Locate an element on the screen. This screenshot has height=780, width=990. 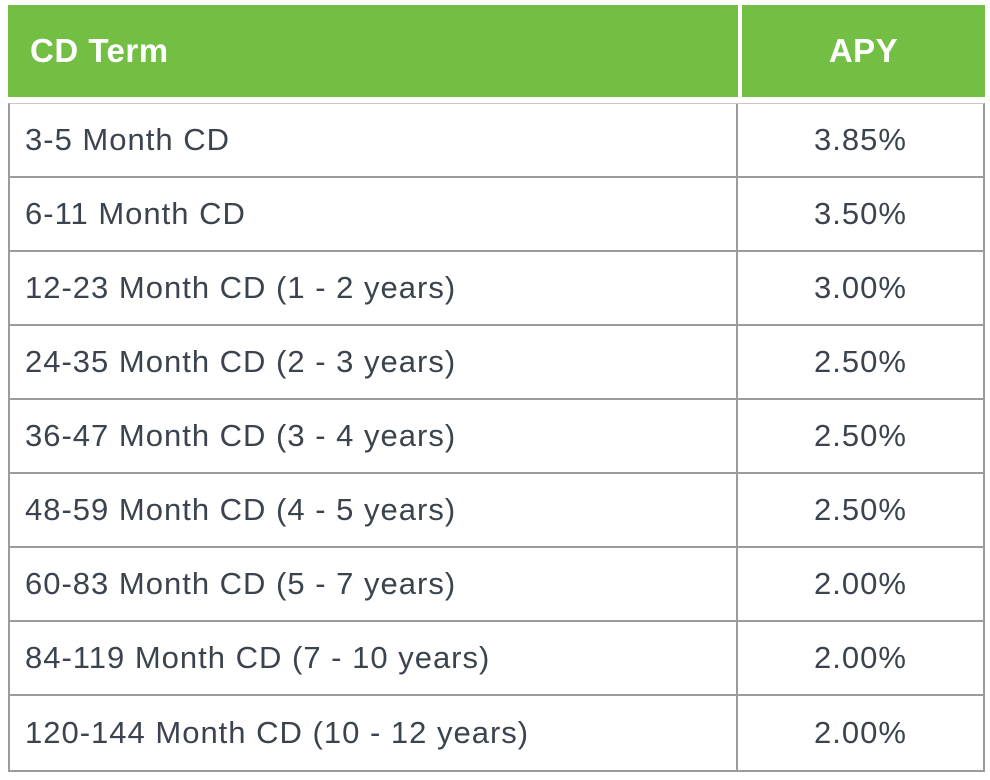
cell-apy: 3.50% is located at coordinates (860, 213).